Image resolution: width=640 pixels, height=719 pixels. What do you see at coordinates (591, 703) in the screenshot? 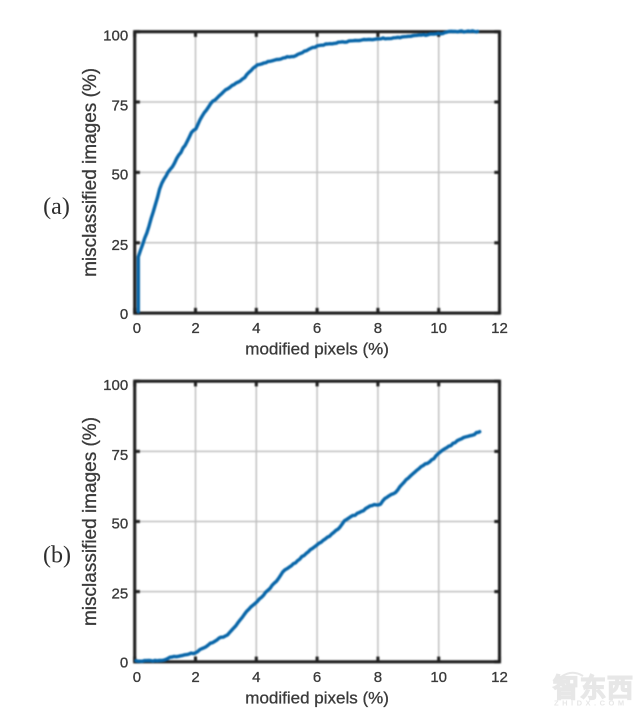
I see `svg-text: ZHIDX.COM` at bounding box center [591, 703].